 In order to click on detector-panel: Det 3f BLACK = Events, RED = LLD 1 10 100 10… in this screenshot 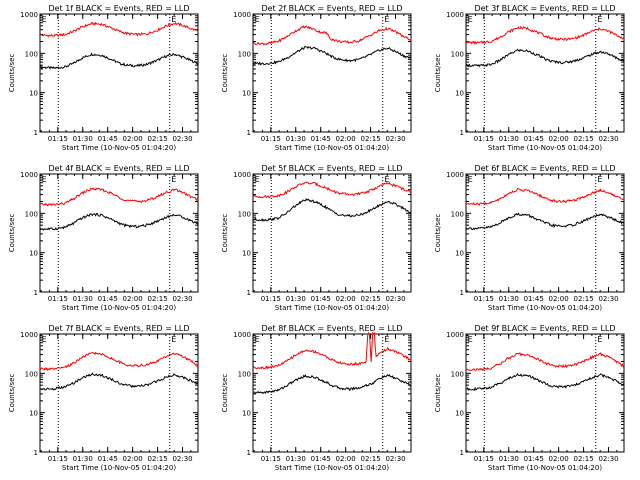, I will do `click(529, 78)`.